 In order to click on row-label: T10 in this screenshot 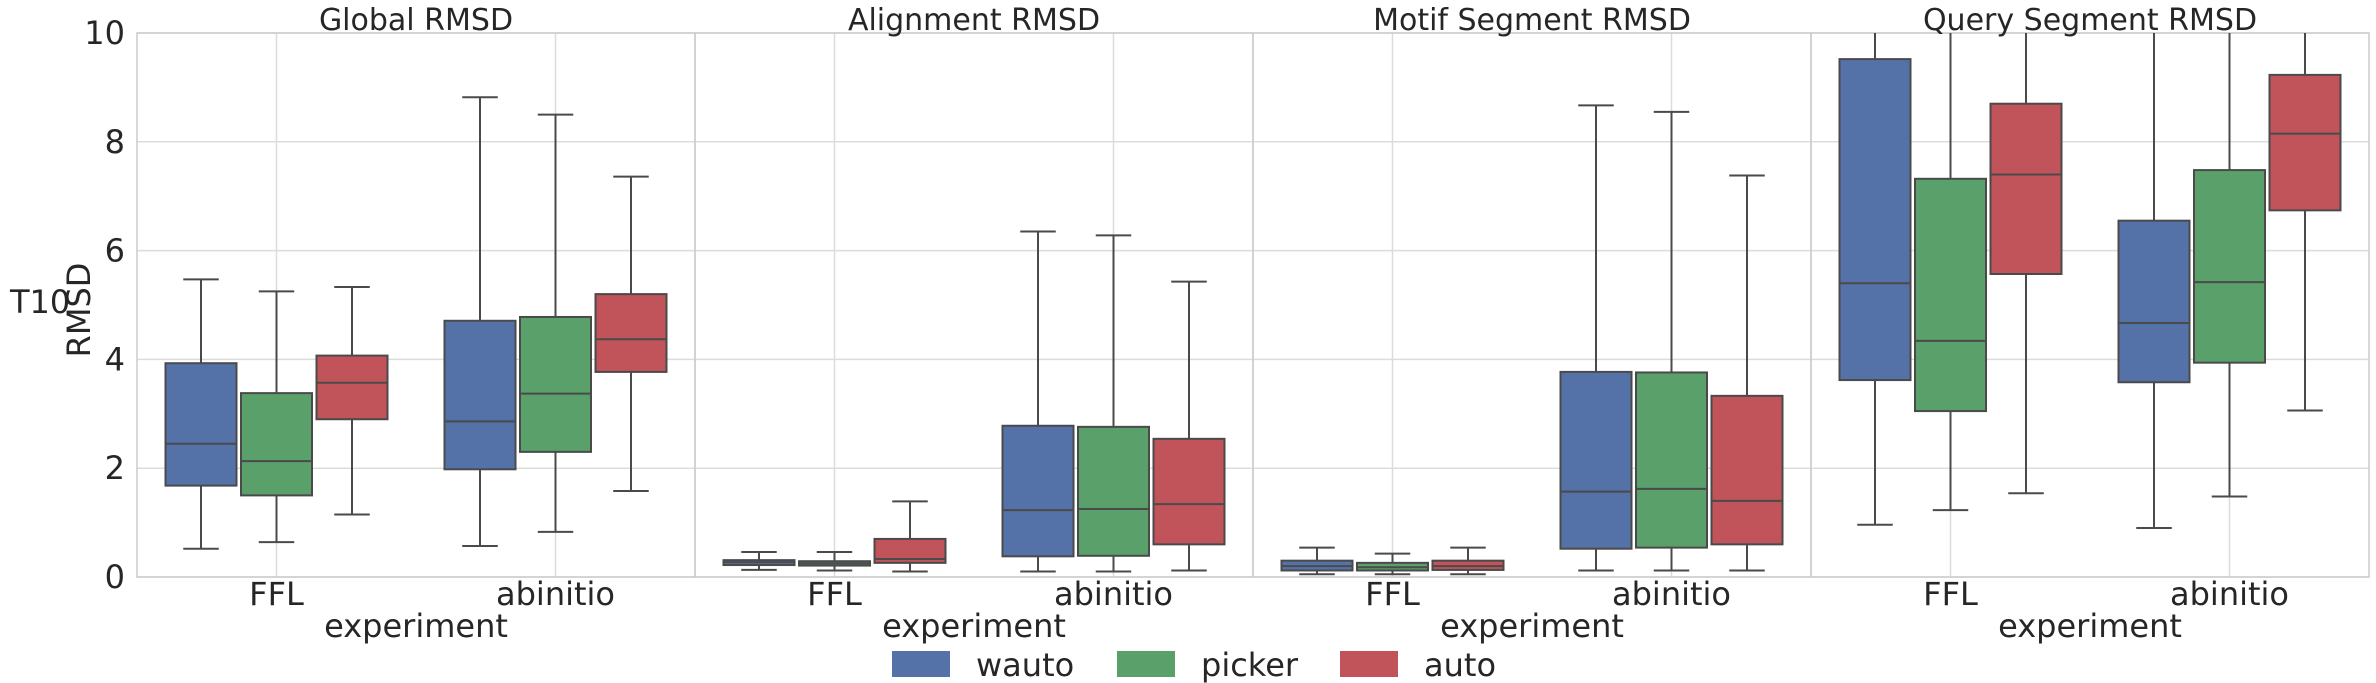, I will do `click(39, 302)`.